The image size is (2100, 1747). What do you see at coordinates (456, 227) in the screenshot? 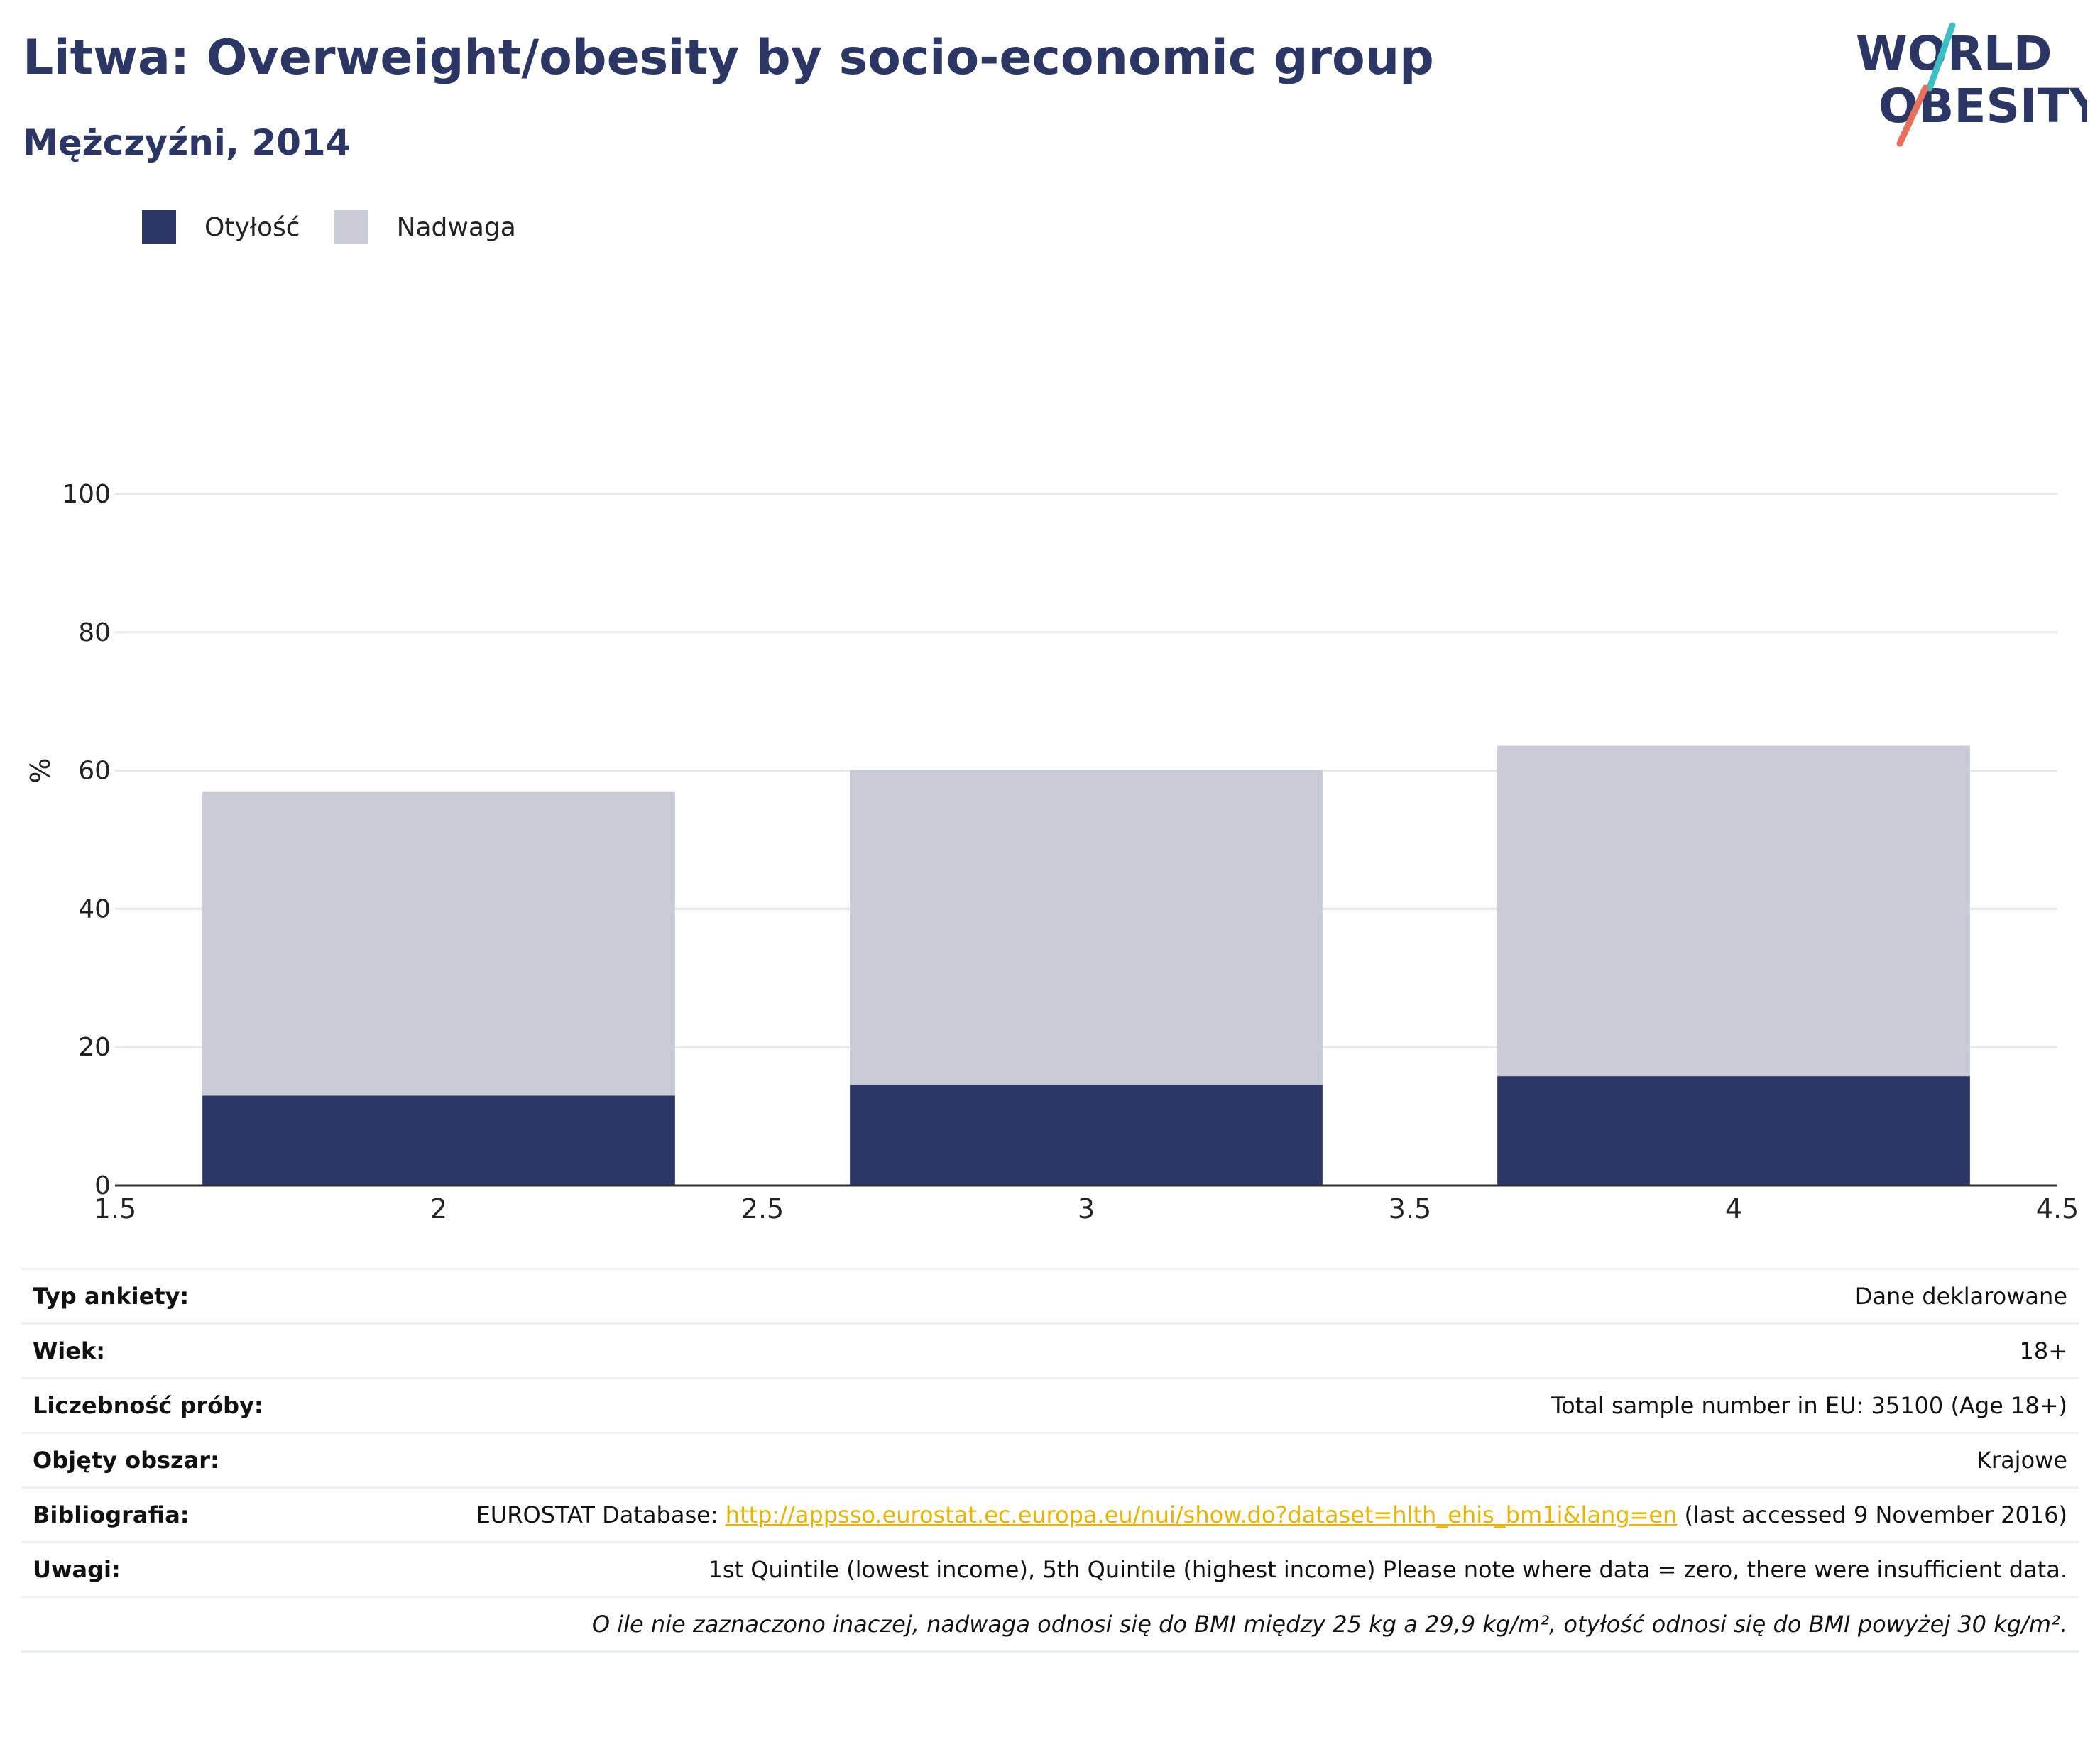
I see `legend-label-overweight: Nadwaga` at bounding box center [456, 227].